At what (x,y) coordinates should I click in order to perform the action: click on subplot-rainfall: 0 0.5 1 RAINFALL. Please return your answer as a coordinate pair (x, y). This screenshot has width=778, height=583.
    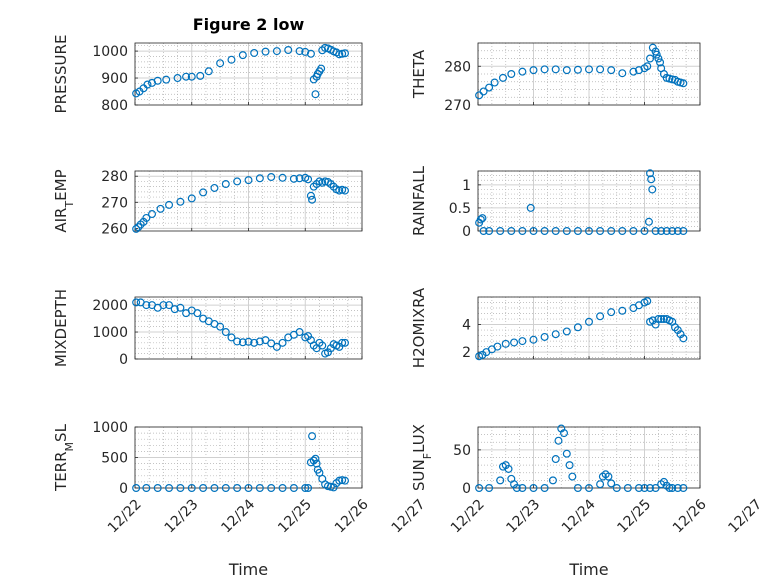
    Looking at the image, I should click on (555, 202).